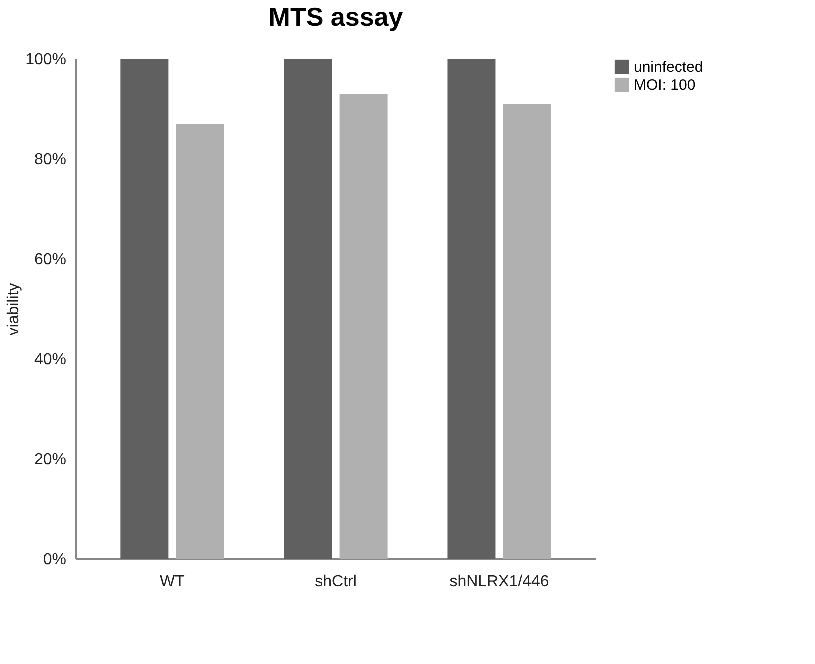 This screenshot has height=664, width=815. What do you see at coordinates (173, 582) in the screenshot?
I see `x-tick-label: WT` at bounding box center [173, 582].